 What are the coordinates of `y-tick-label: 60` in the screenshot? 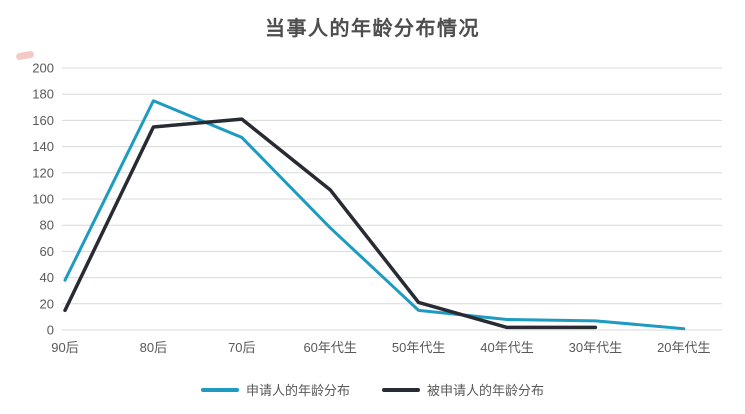 It's located at (47, 251).